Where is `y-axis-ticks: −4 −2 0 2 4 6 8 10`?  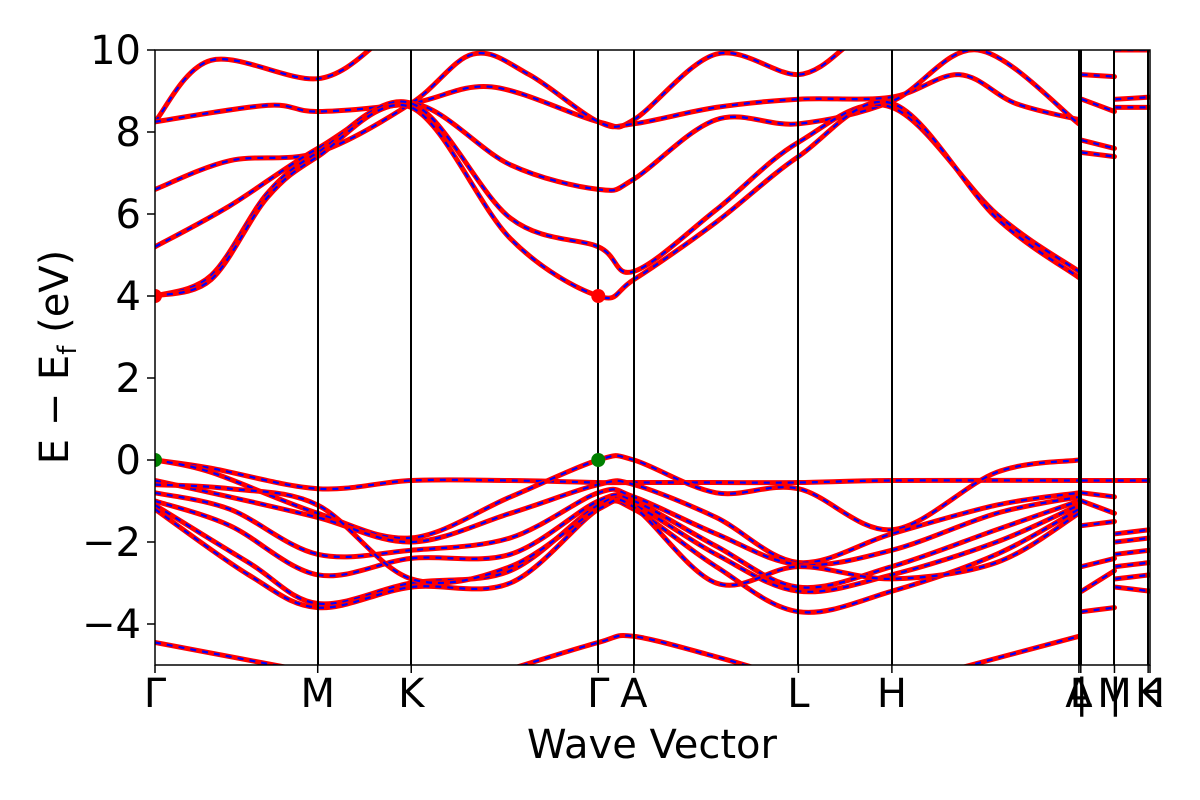
y-axis-ticks: −4 −2 0 2 4 6 8 10 is located at coordinates (118, 338).